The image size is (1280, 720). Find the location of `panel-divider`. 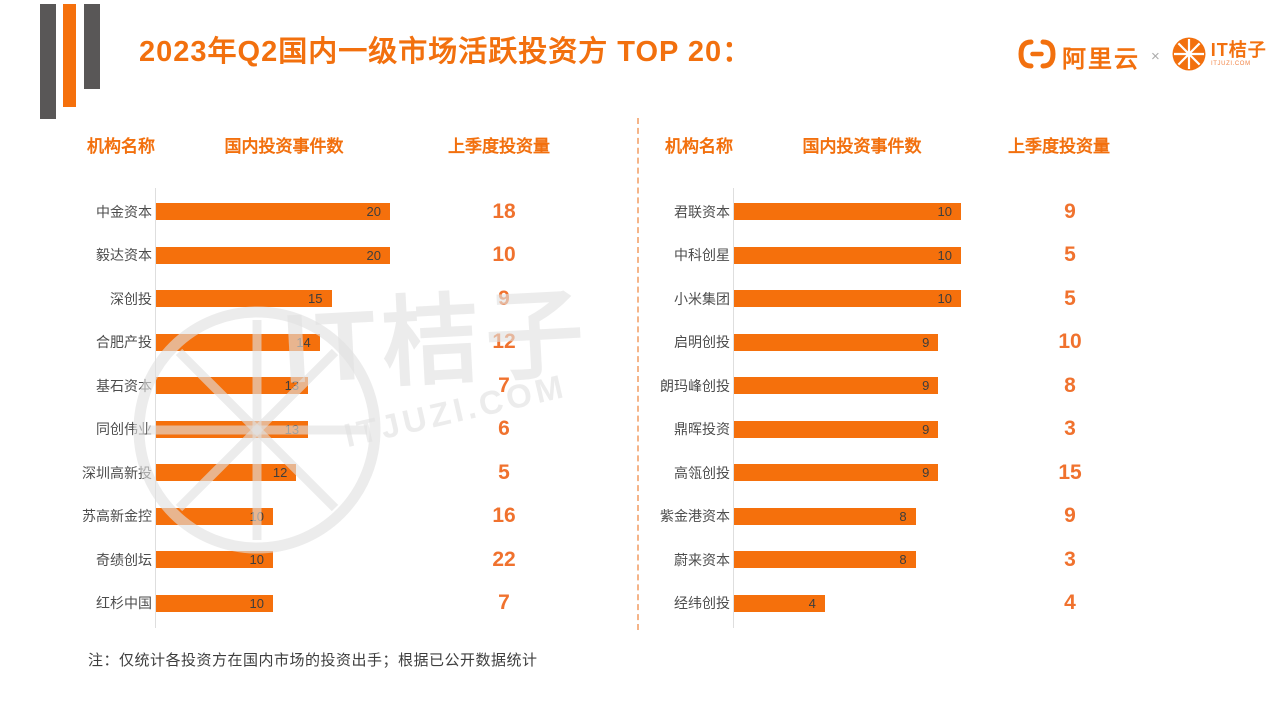

panel-divider is located at coordinates (638, 374).